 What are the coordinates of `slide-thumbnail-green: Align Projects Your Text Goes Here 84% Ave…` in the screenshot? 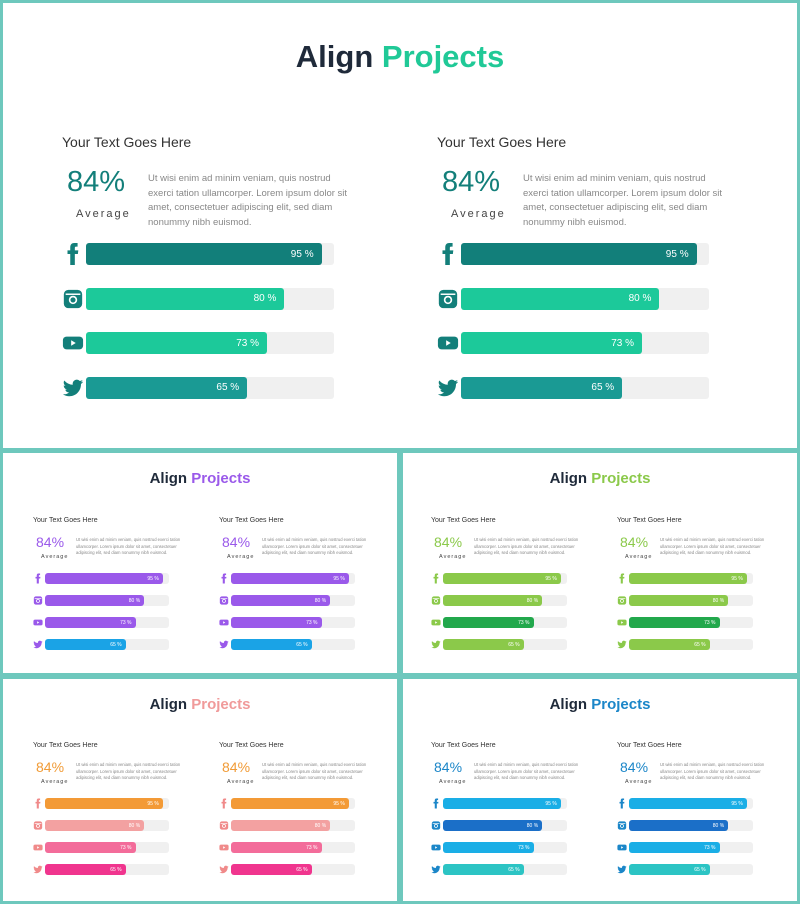 It's located at (600, 563).